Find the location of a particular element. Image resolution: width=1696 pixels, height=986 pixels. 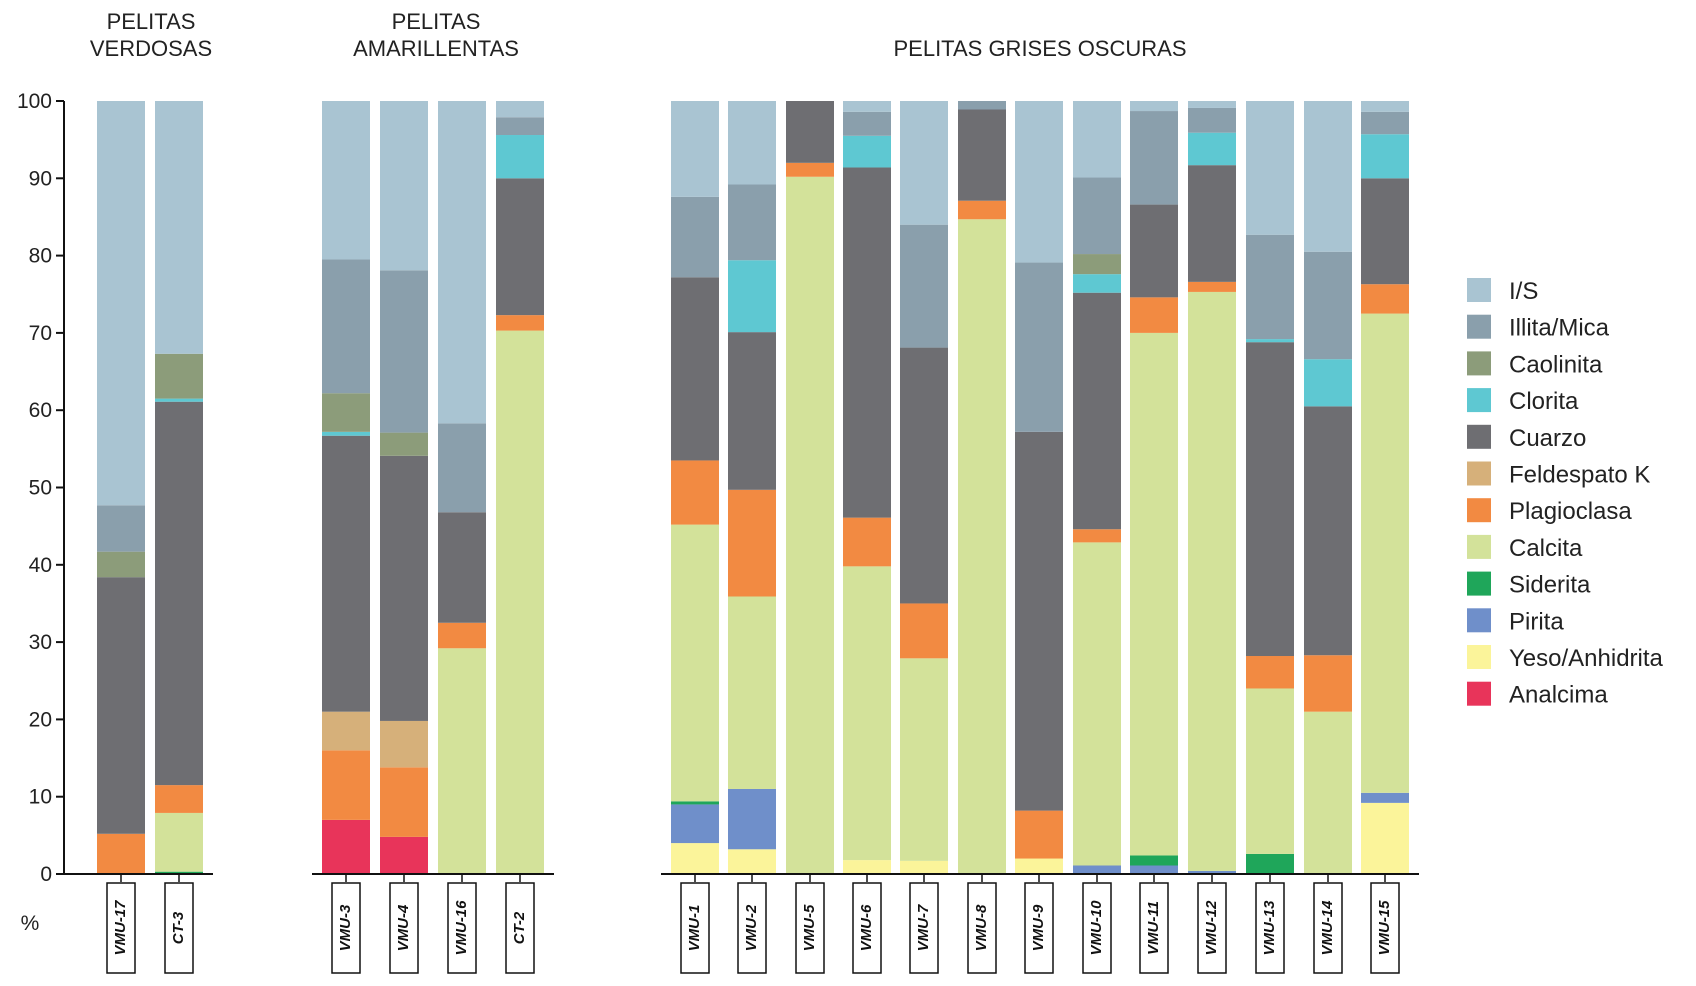

bar-segment-vmu-13-siderita is located at coordinates (1270, 863).